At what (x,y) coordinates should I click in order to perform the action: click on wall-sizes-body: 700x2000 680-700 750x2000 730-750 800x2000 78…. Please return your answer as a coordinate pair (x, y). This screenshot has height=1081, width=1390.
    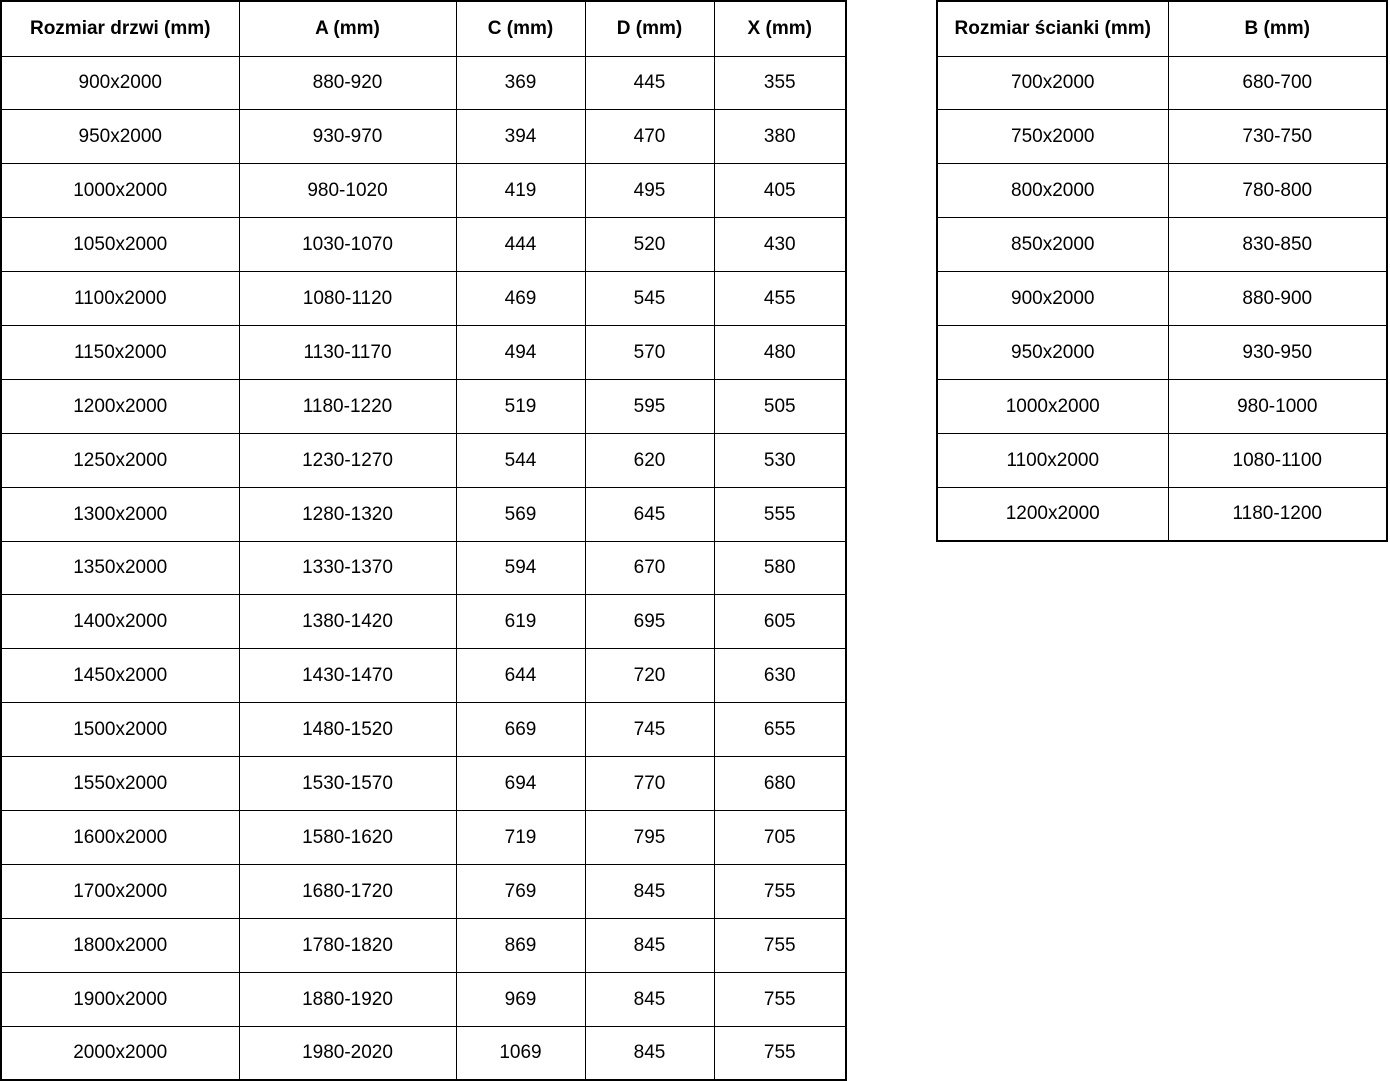
    Looking at the image, I should click on (1162, 298).